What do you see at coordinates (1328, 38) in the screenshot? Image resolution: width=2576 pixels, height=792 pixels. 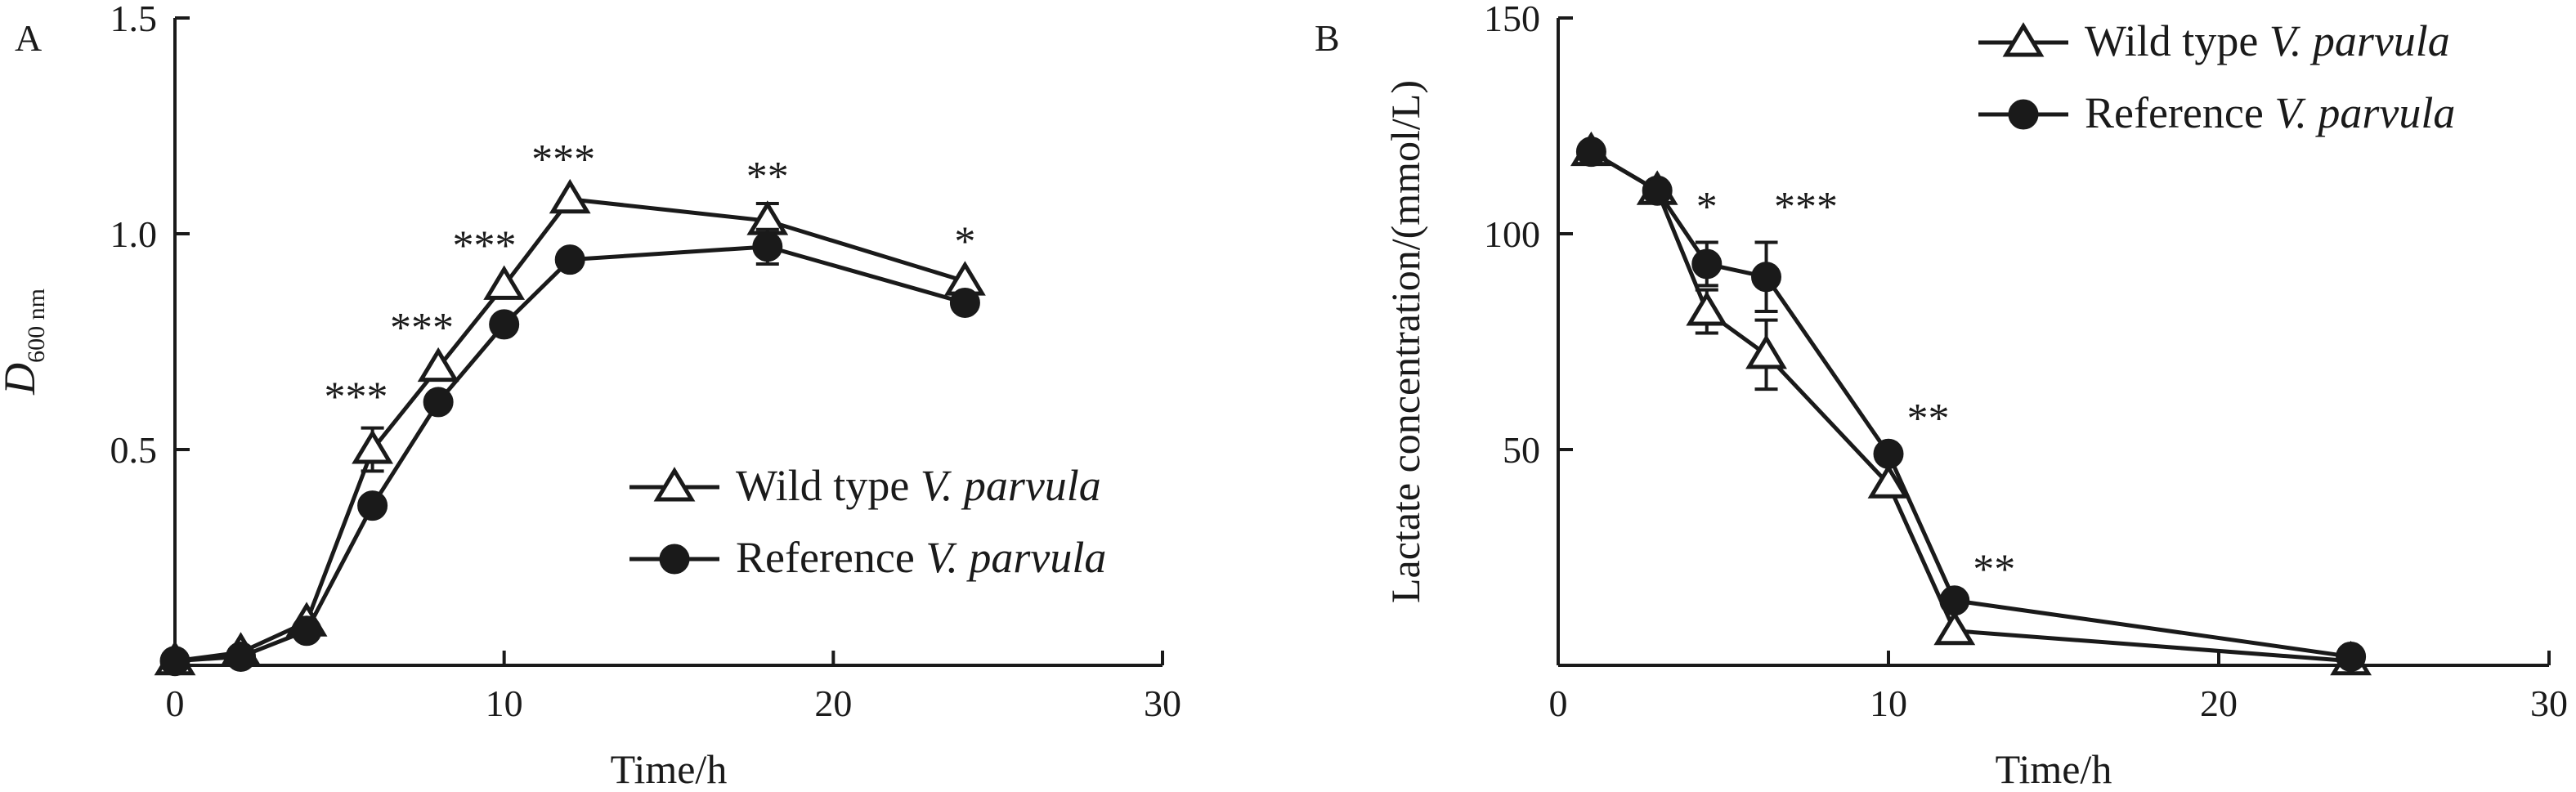 I see `panel-label: B` at bounding box center [1328, 38].